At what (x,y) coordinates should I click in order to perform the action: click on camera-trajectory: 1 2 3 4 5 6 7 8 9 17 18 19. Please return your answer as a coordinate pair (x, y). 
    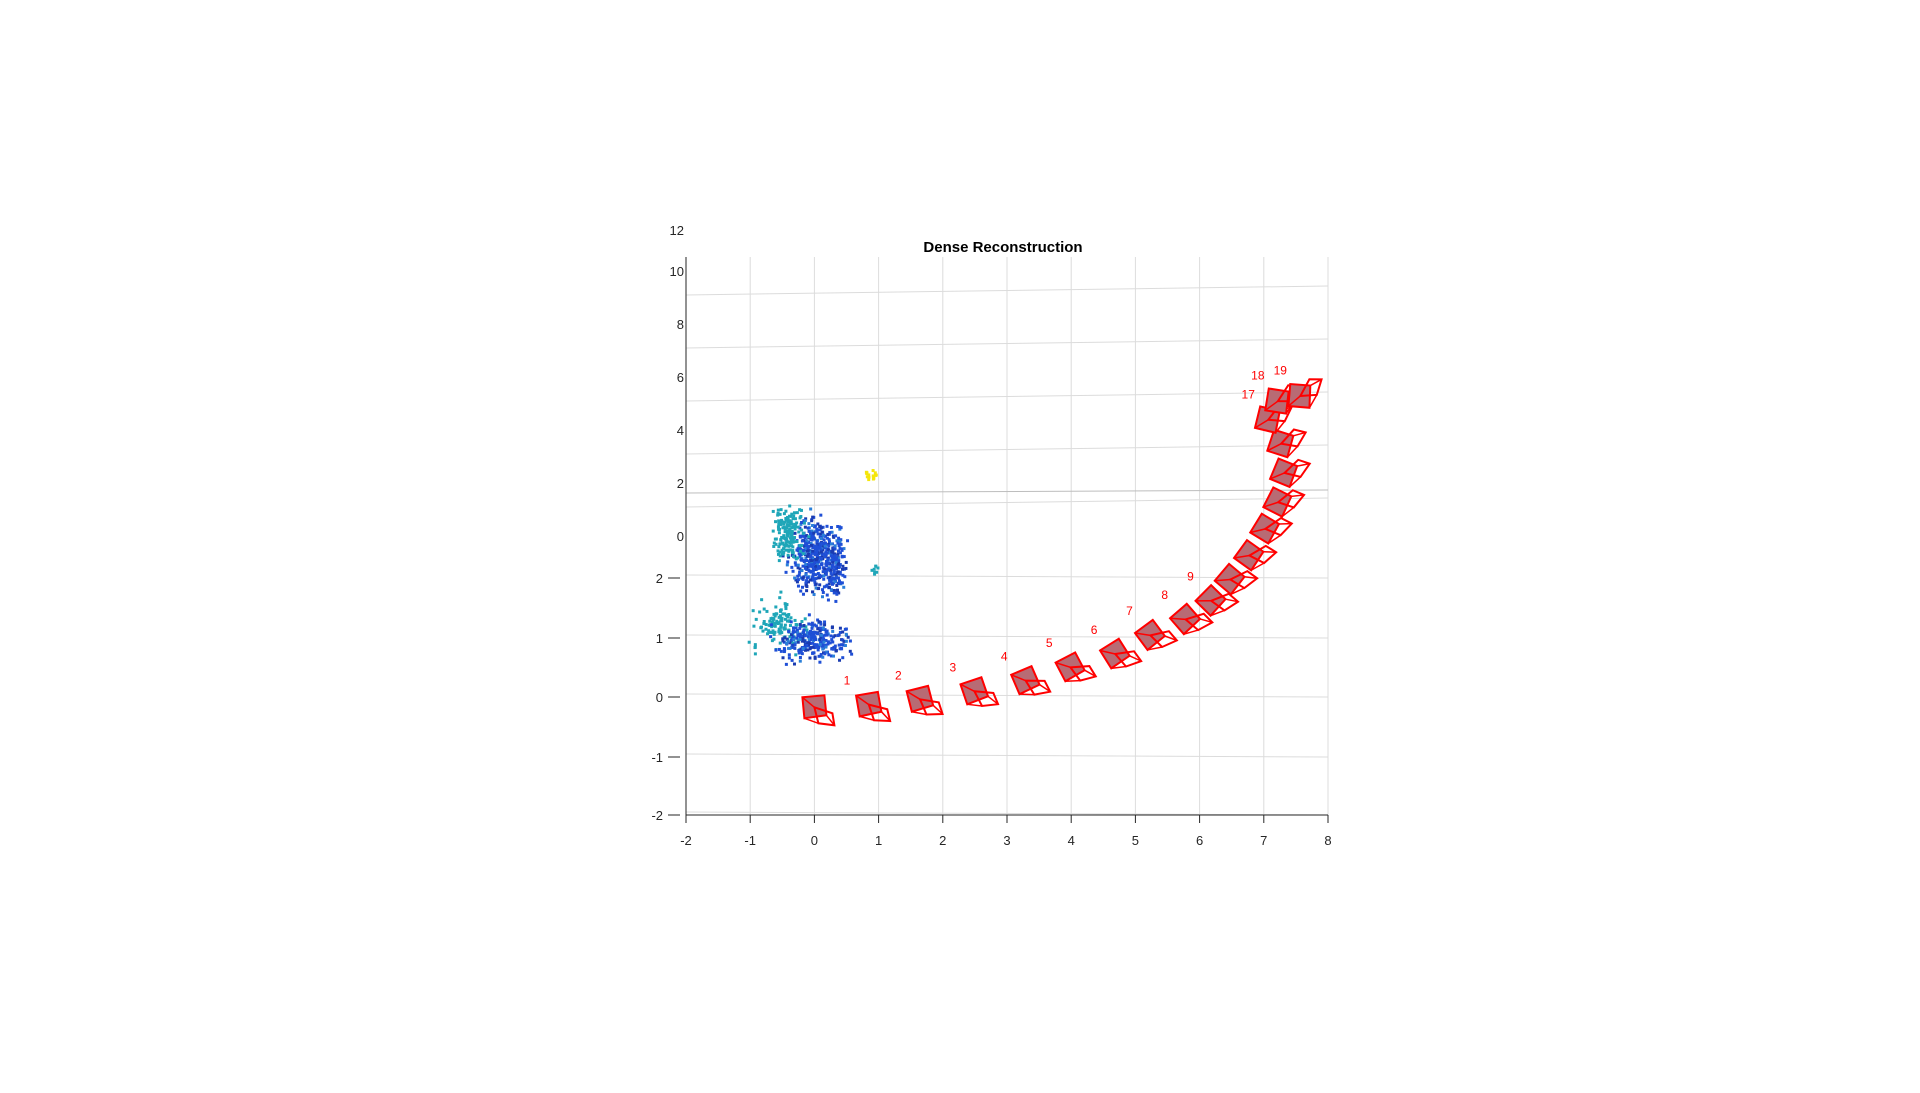
    Looking at the image, I should click on (1062, 545).